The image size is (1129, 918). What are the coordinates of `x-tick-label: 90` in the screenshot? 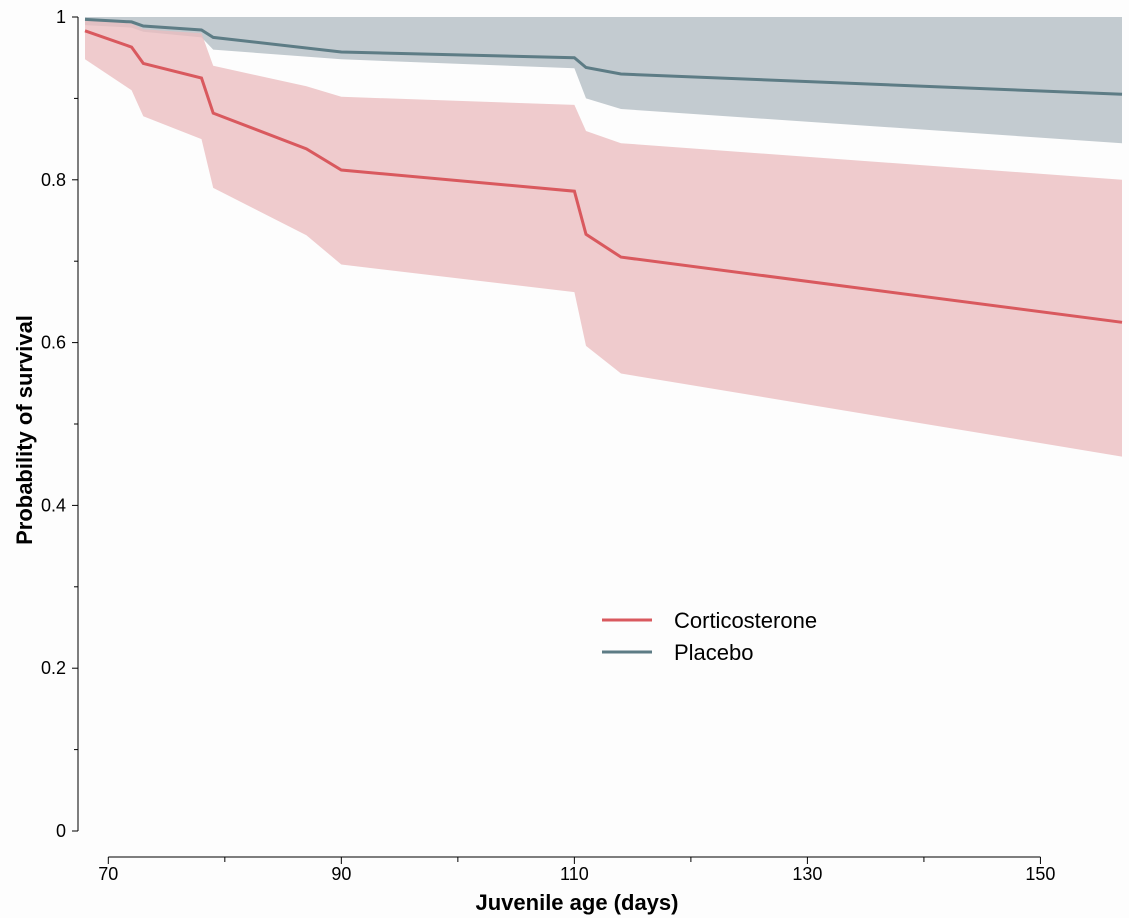 It's located at (341, 874).